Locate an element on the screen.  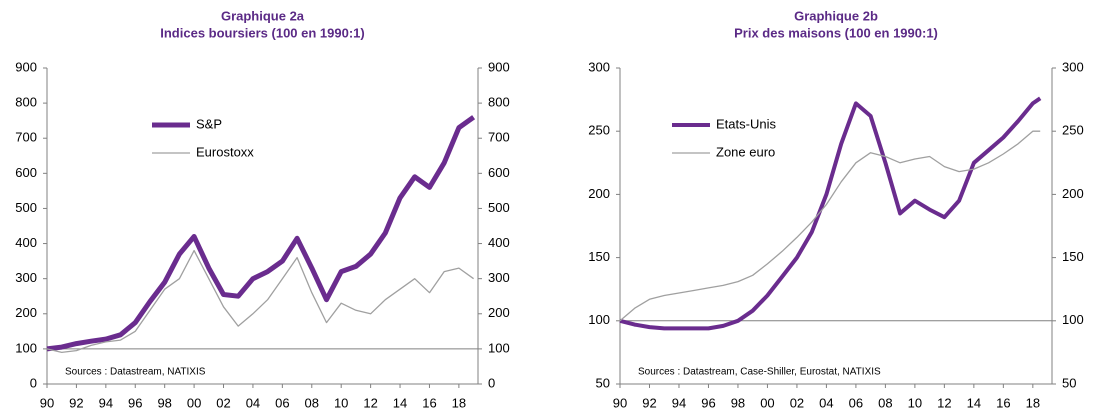
source-note: Sources : Datastream, NATIXIS is located at coordinates (135, 372).